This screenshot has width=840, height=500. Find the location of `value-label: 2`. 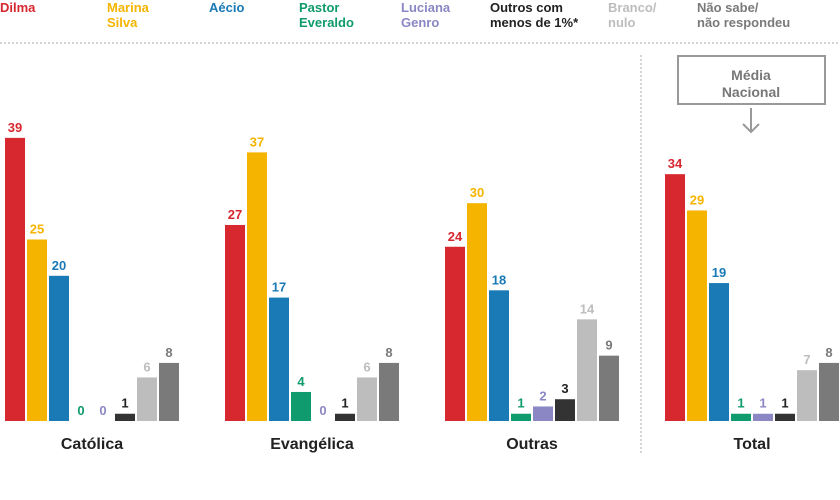

value-label: 2 is located at coordinates (542, 395).